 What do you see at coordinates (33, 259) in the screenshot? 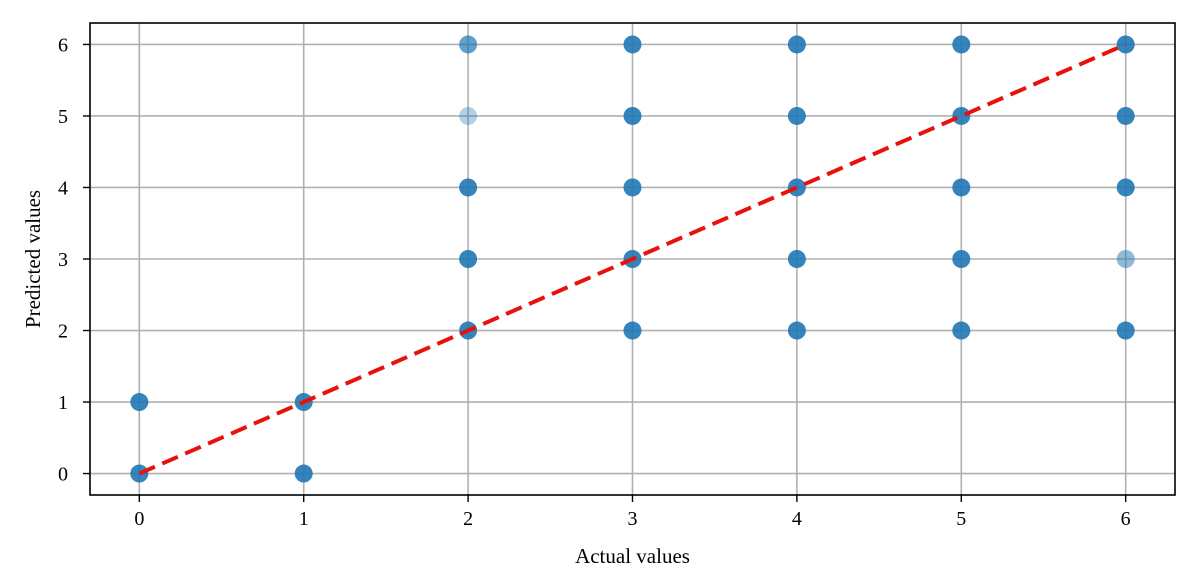
I see `y-axis-label: Predicted values` at bounding box center [33, 259].